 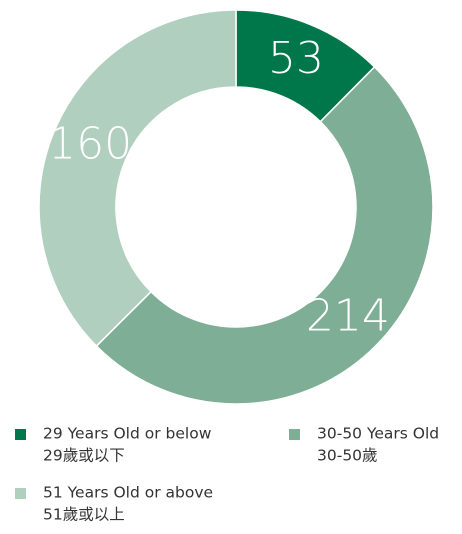 I want to click on legend-label-zh: 30-50歲, so click(x=347, y=456).